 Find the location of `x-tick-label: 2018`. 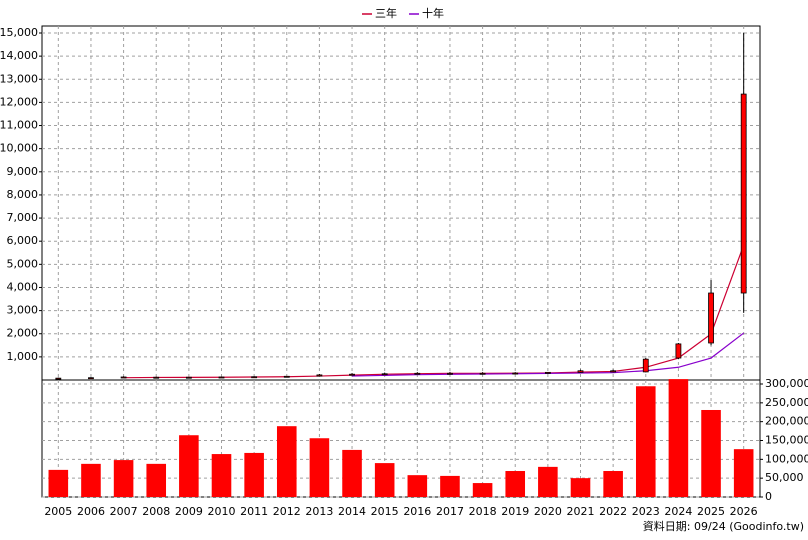

x-tick-label: 2018 is located at coordinates (483, 511).